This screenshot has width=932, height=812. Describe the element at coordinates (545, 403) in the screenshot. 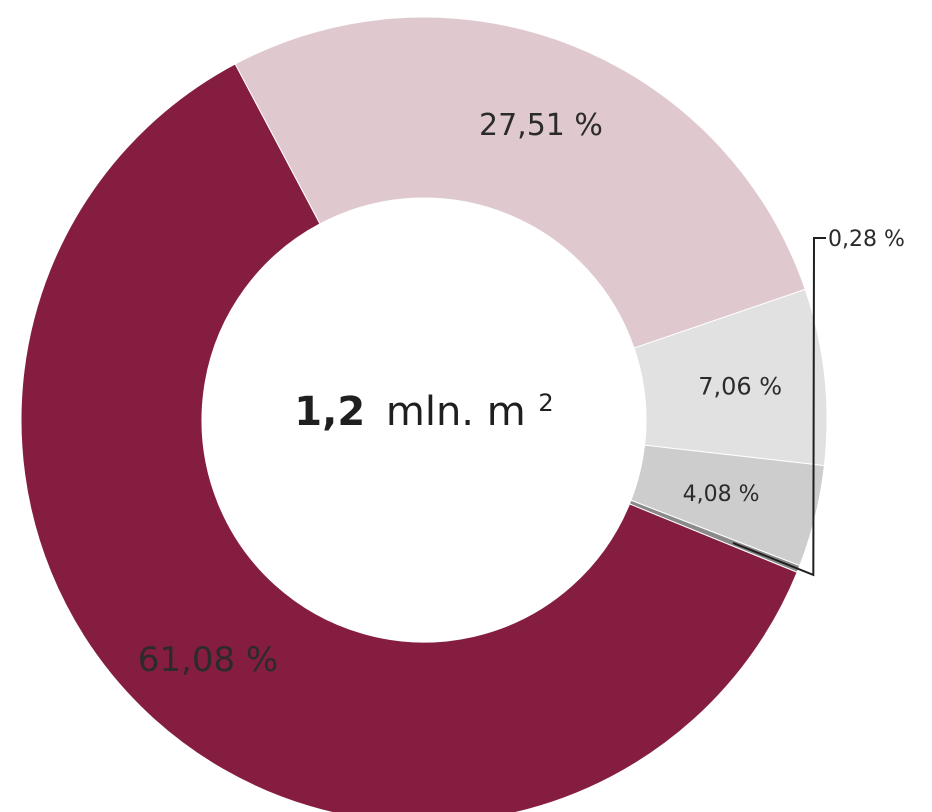

I see `center-total-unit-superscript: 2` at that location.